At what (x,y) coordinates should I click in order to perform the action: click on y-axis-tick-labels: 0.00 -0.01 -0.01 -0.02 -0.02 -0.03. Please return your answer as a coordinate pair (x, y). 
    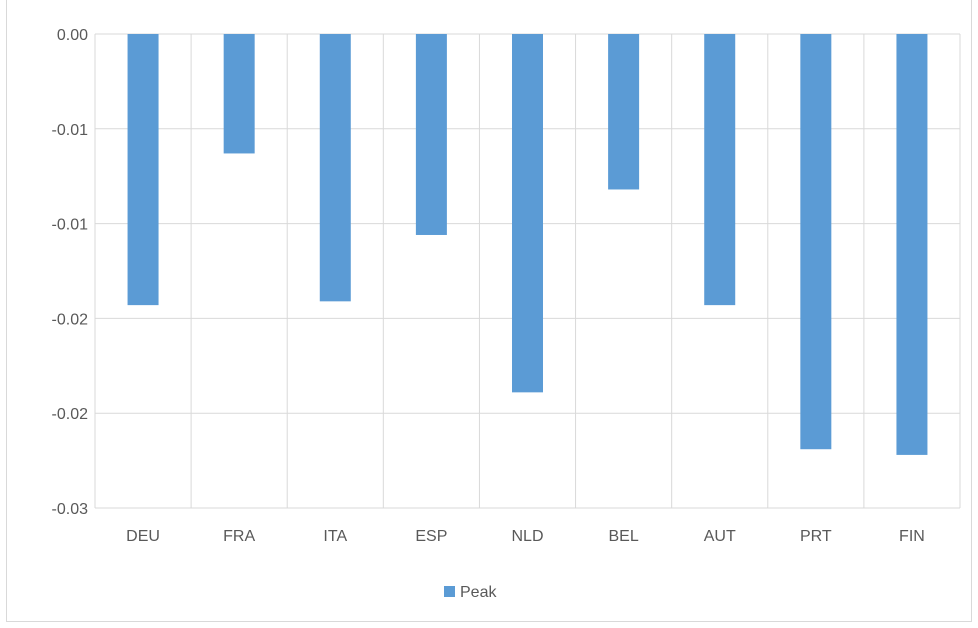
    Looking at the image, I should click on (70, 272).